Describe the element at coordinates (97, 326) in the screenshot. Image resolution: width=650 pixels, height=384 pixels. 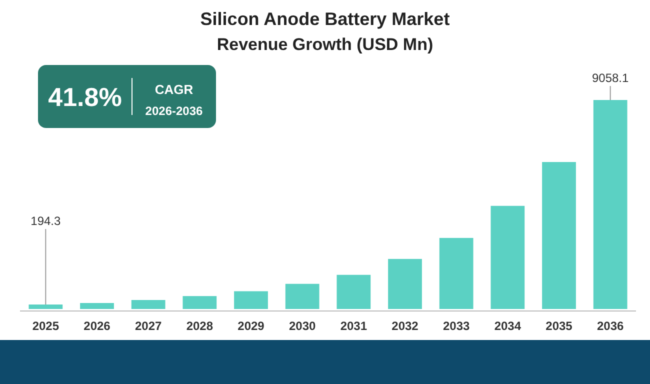
I see `x-tick-label: 2026` at that location.